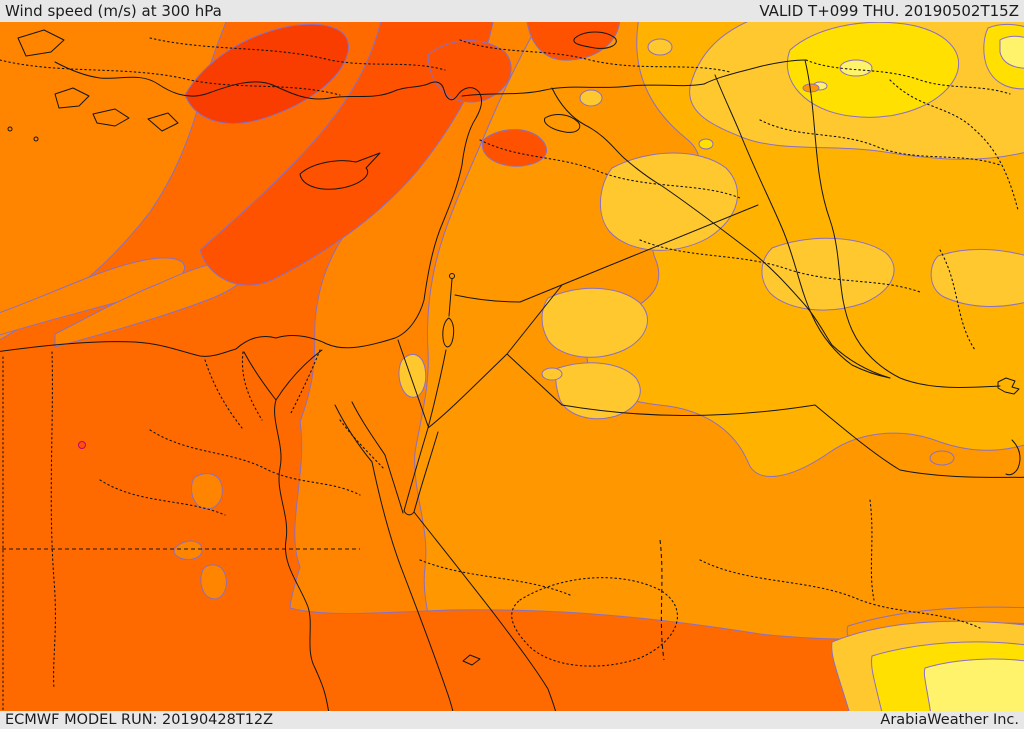 This screenshot has height=729, width=1024. What do you see at coordinates (426, 472) in the screenshot?
I see `gulf-of-aqaba-east-coast` at bounding box center [426, 472].